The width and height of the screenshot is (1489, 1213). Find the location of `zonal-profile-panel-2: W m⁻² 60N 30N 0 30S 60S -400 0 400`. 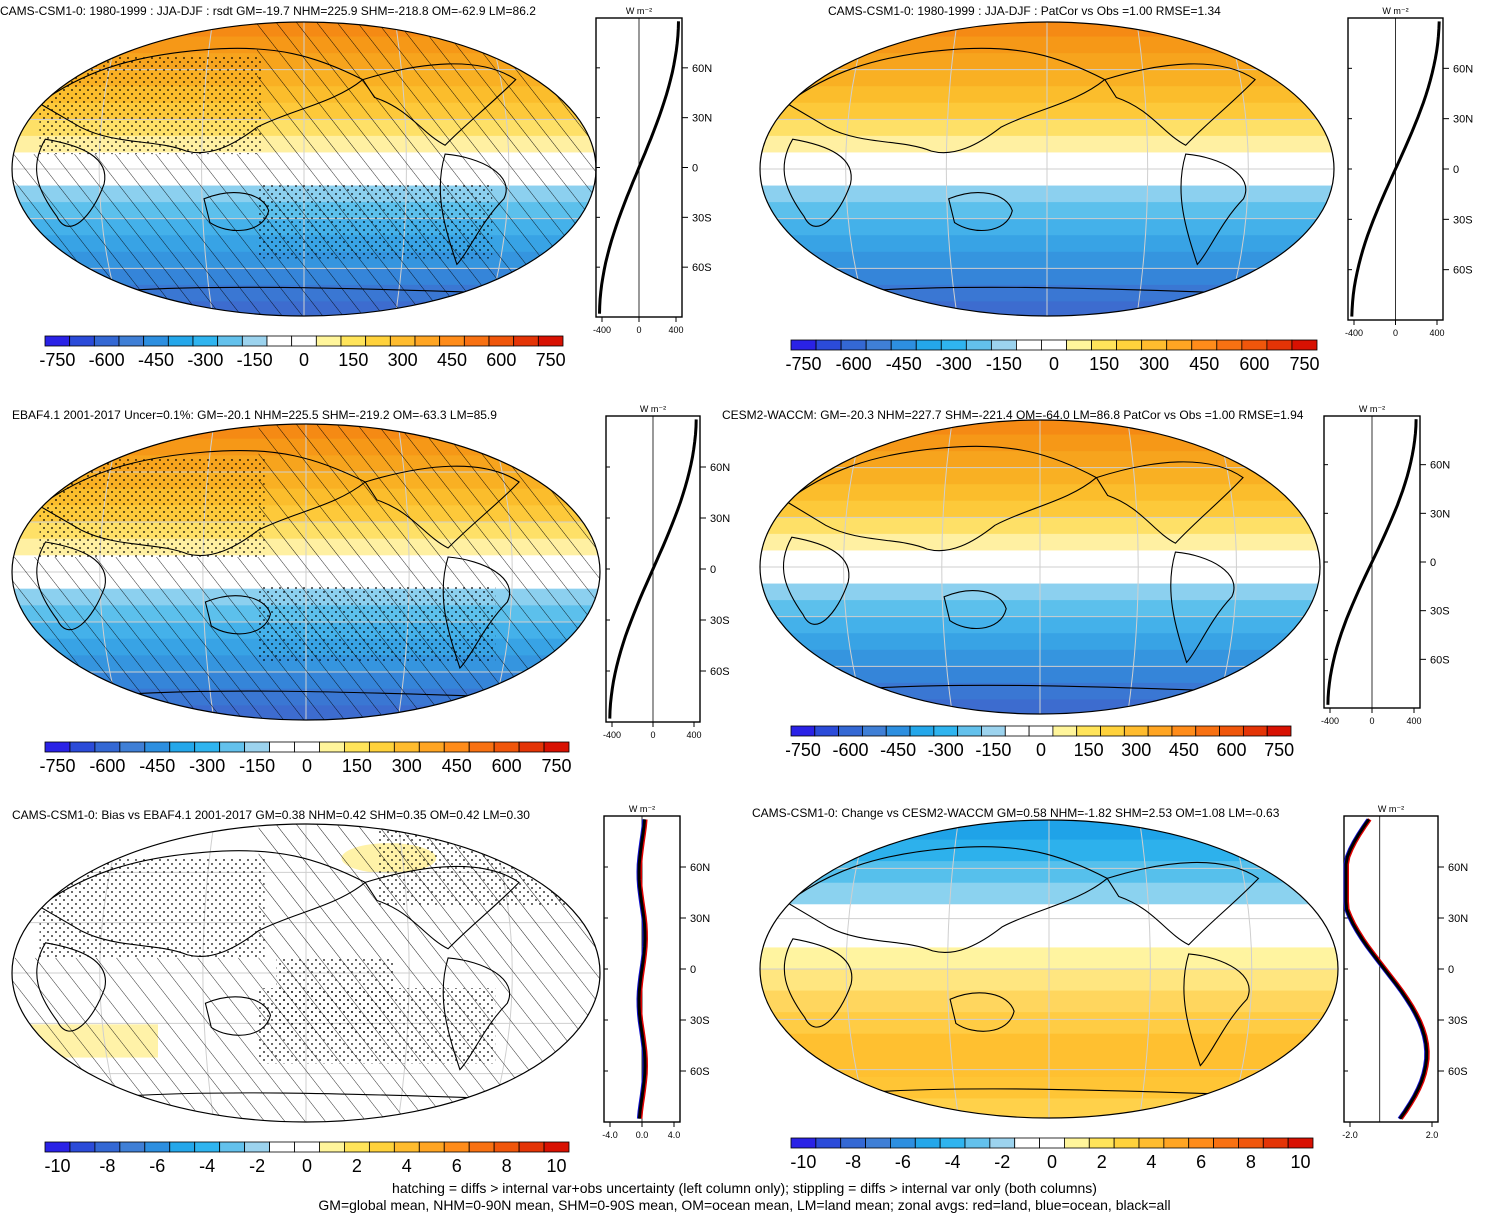

zonal-profile-panel-2: W m⁻² 60N 30N 0 30S 60S -400 0 400 is located at coordinates (1409, 172).